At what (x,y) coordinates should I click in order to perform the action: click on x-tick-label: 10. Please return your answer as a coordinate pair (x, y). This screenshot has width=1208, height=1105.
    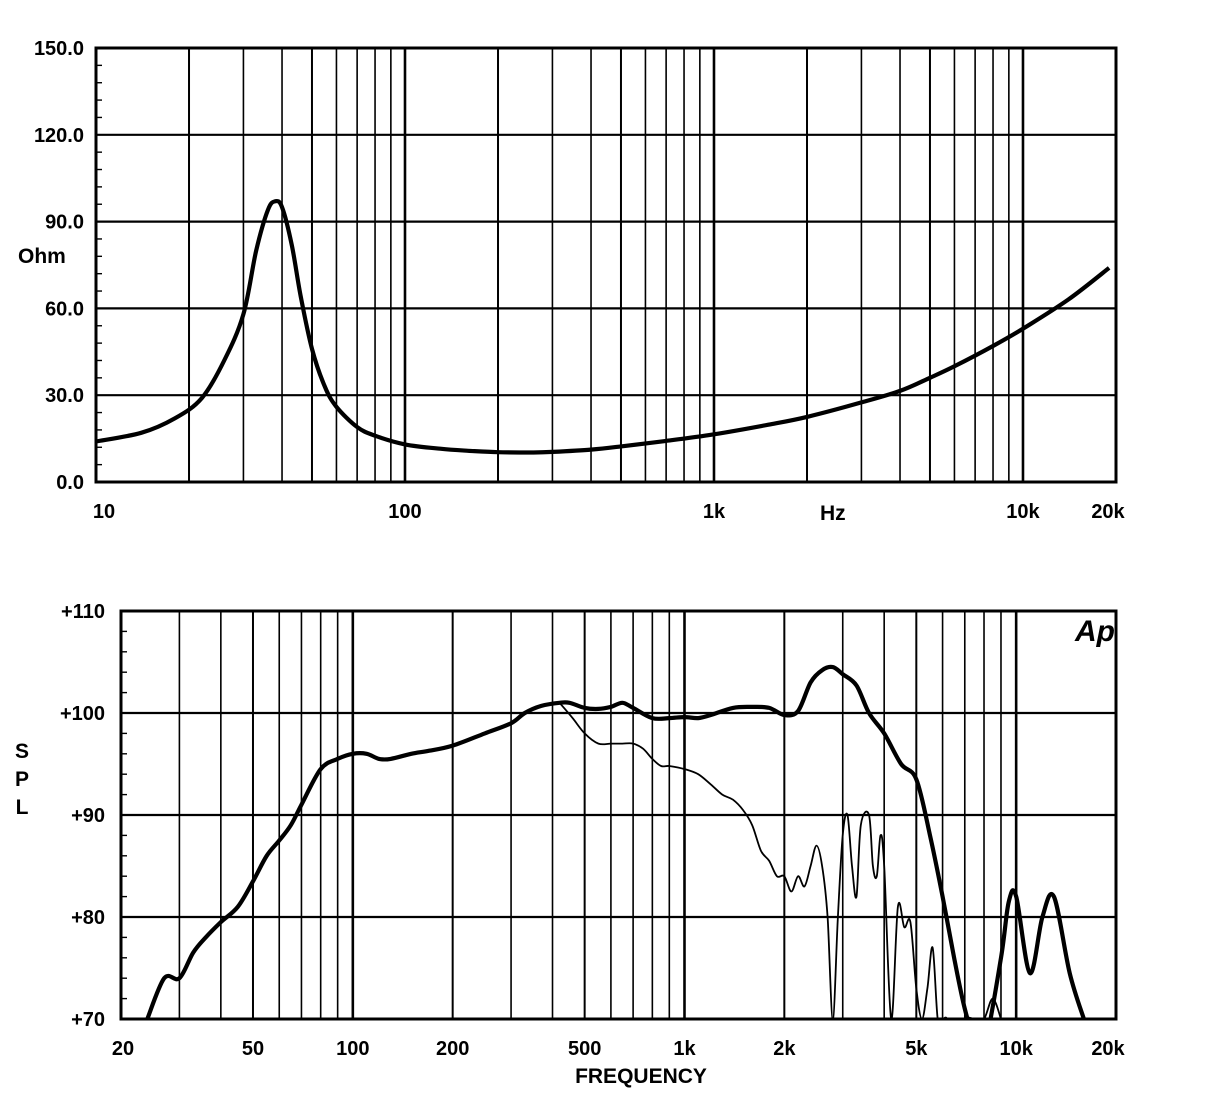
    Looking at the image, I should click on (104, 512).